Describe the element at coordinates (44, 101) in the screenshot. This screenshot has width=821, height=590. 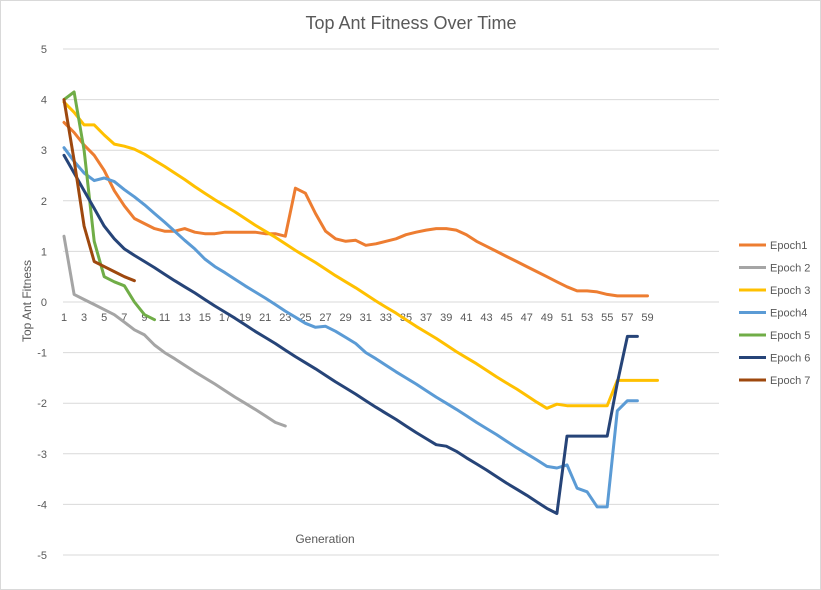
I see `y-tick-label: 4` at that location.